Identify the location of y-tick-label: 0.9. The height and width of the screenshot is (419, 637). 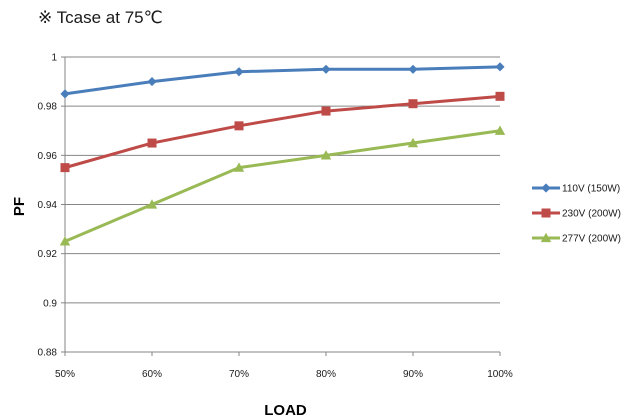
(50, 303).